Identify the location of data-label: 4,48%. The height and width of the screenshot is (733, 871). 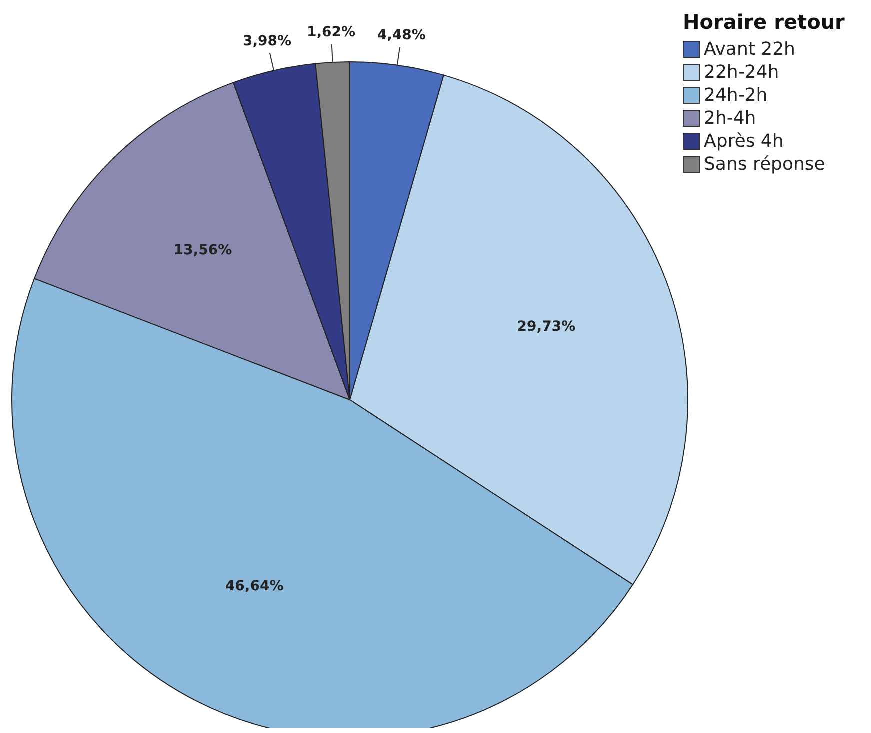
(401, 36).